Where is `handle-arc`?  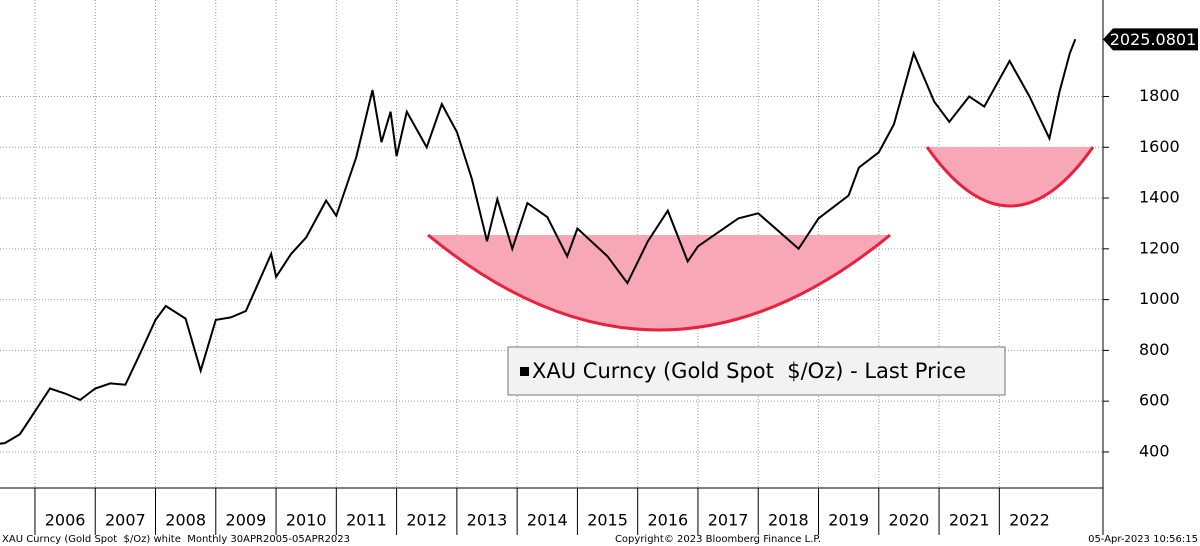 handle-arc is located at coordinates (1010, 177).